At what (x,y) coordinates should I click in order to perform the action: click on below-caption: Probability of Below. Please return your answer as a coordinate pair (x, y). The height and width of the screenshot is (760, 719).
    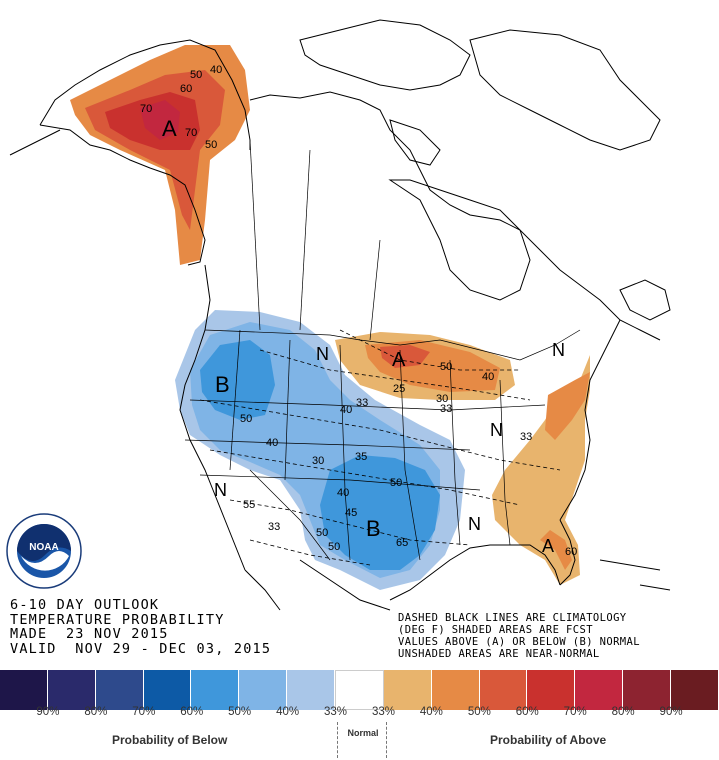
    Looking at the image, I should click on (170, 740).